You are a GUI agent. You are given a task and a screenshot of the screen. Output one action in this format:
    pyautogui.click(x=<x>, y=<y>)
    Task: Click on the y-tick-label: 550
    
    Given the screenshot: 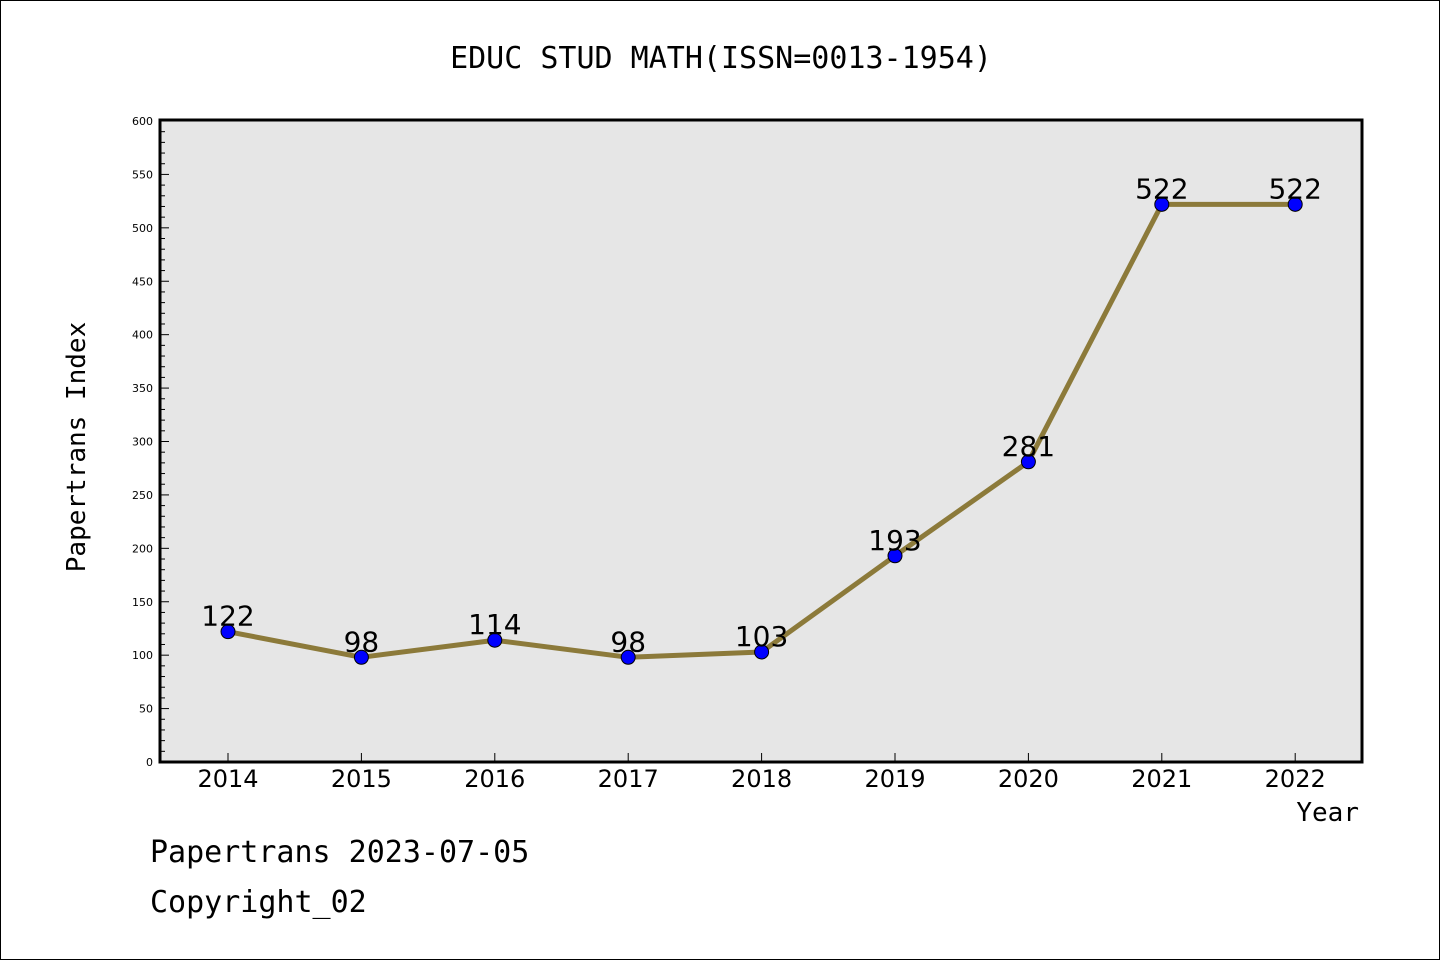 What is the action you would take?
    pyautogui.click(x=142, y=174)
    